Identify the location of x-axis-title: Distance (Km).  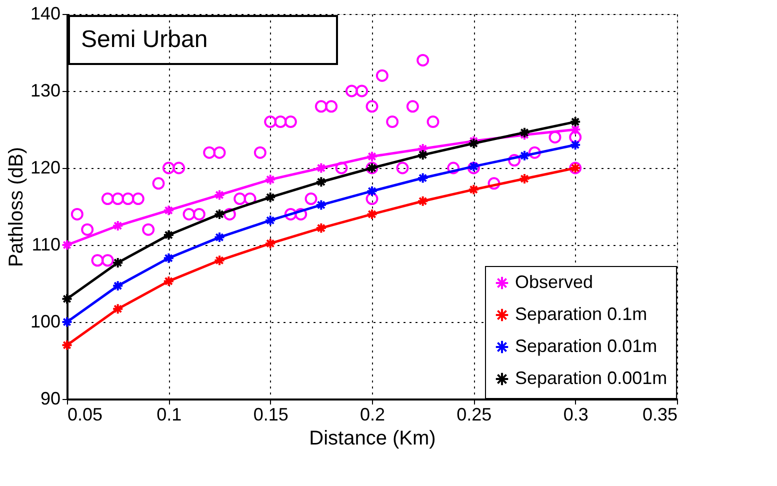
(372, 439).